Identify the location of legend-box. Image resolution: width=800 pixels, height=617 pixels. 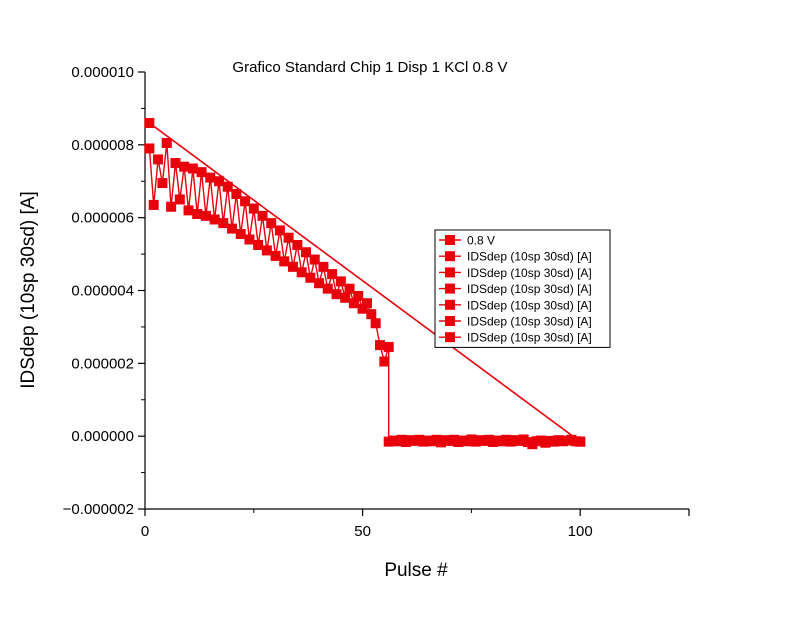
(522, 288).